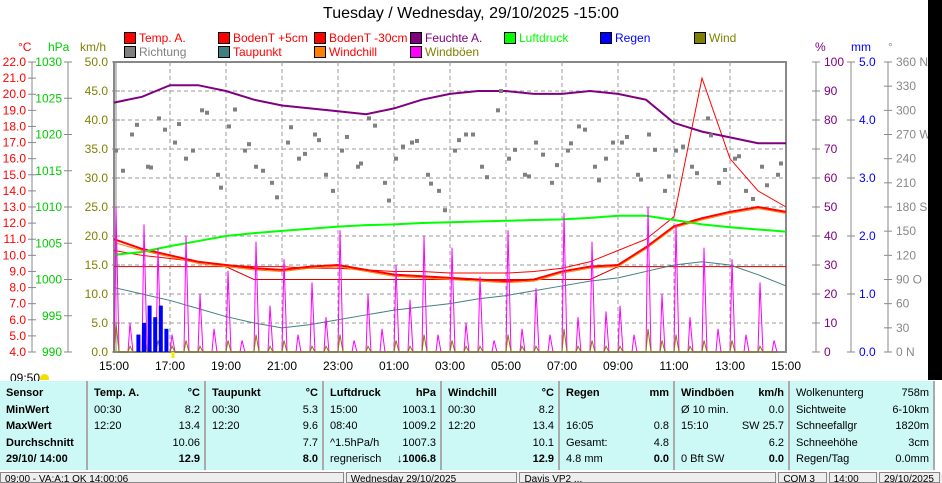 The image size is (942, 483). I want to click on legend-item: Feuchte A., so click(446, 38).